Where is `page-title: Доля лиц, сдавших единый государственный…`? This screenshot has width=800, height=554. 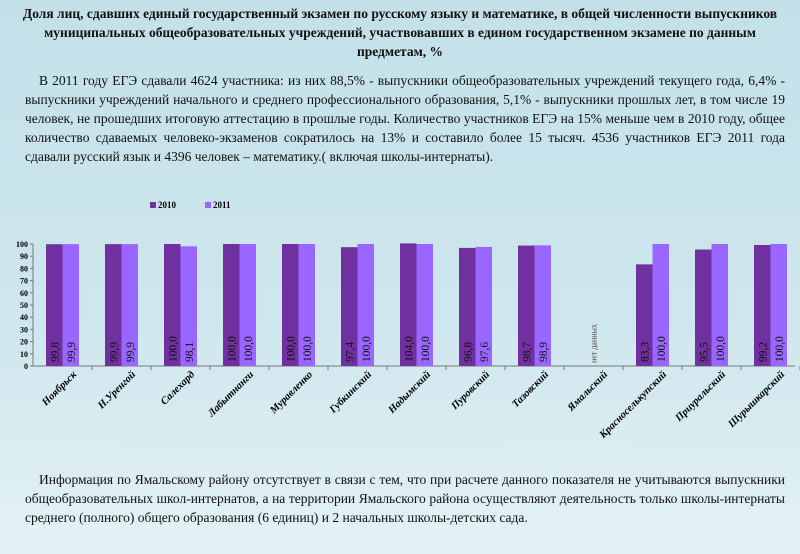
page-title: Доля лиц, сдавших единый государственный… is located at coordinates (400, 32).